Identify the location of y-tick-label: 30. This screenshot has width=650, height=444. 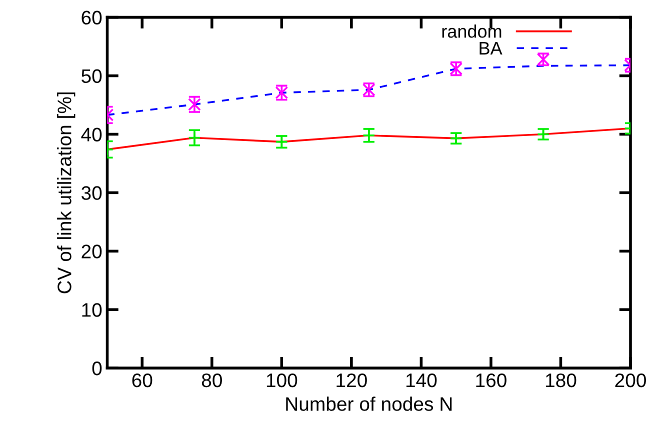
(92, 193).